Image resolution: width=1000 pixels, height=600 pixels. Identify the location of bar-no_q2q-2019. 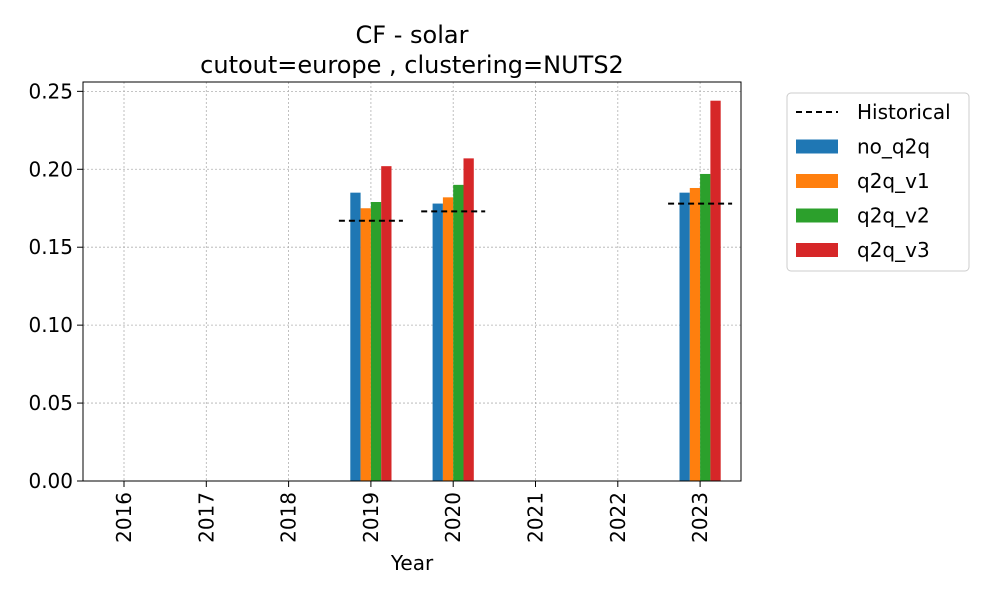
(355, 336).